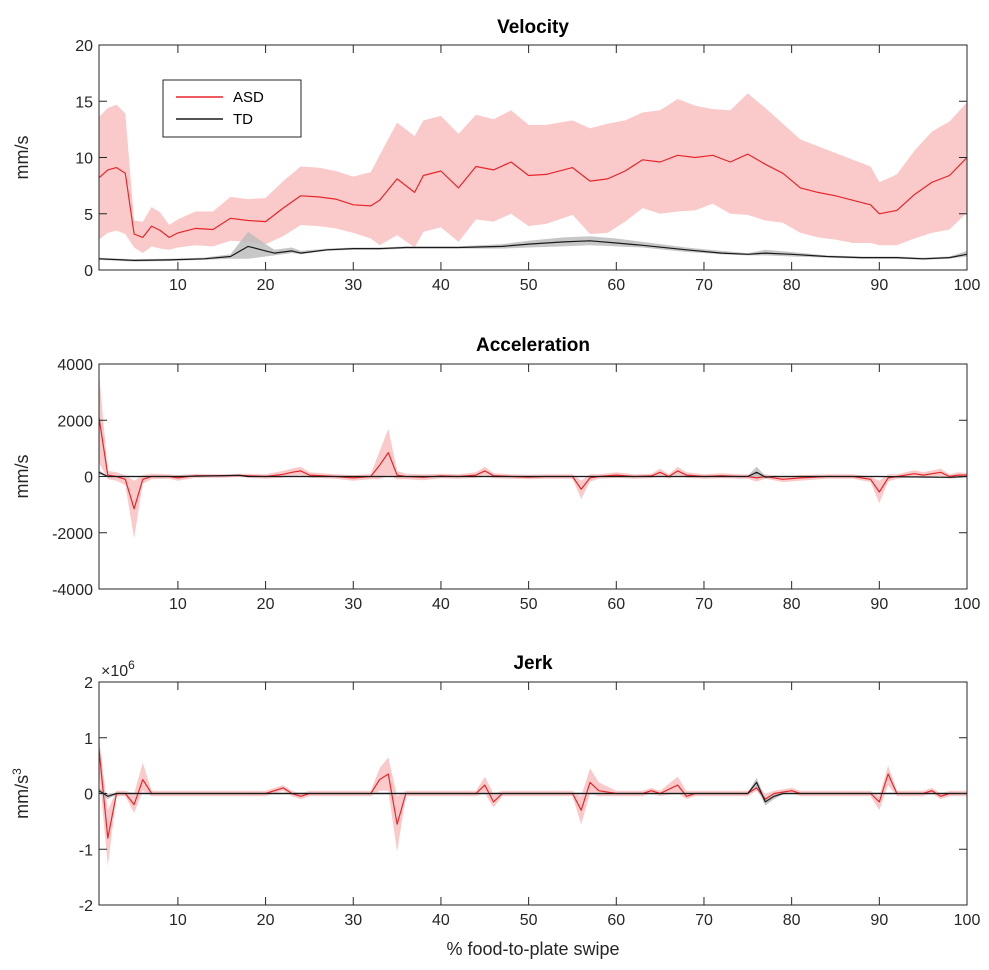  Describe the element at coordinates (533, 345) in the screenshot. I see `chart-title: Acceleration` at that location.